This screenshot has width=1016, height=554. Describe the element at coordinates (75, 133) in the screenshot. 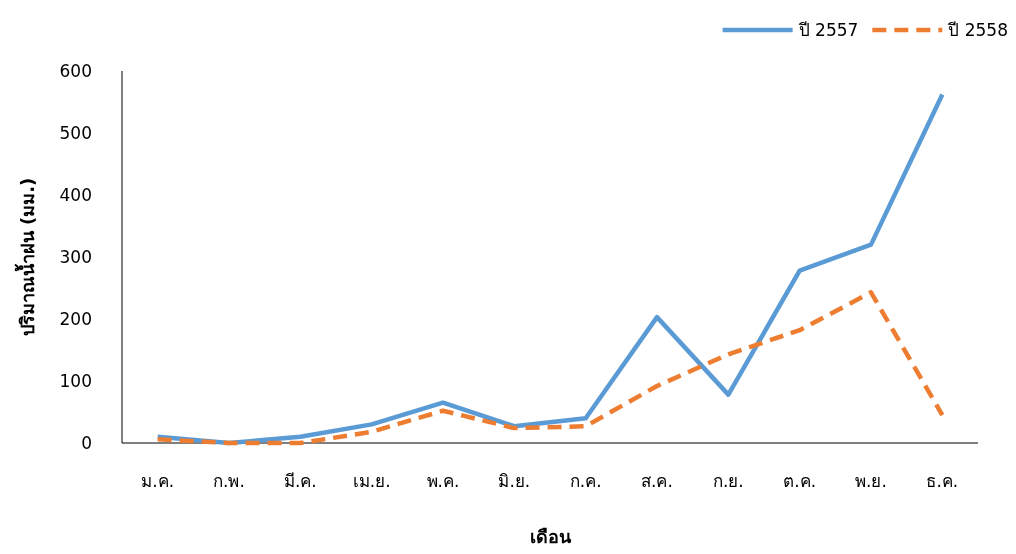

I see `y-tick-label: 500` at that location.